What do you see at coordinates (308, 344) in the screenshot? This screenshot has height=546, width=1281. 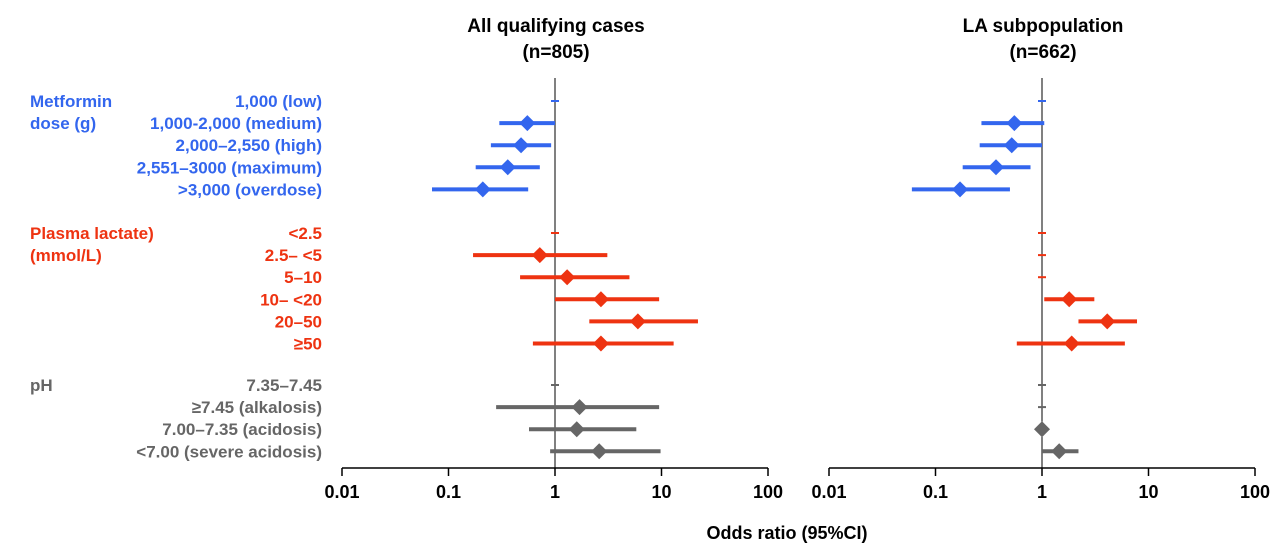 I see `row-label: ≥50` at bounding box center [308, 344].